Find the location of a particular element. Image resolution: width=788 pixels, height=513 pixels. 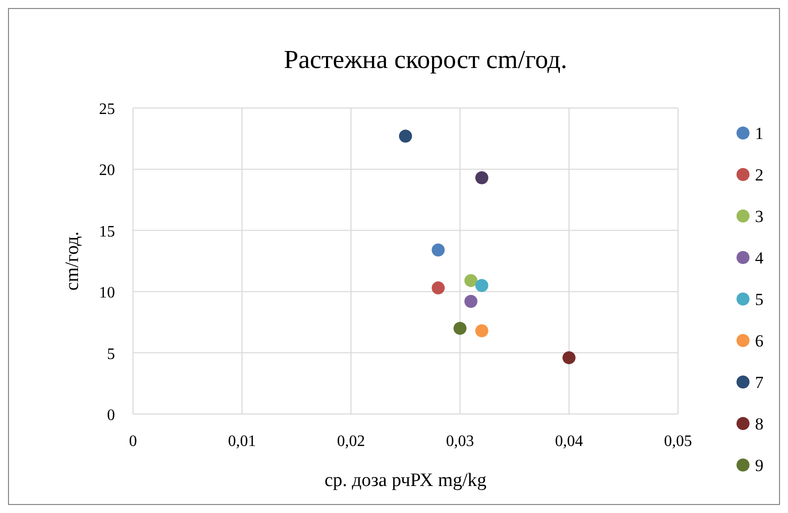

y-tick-label: 20 is located at coordinates (107, 171).